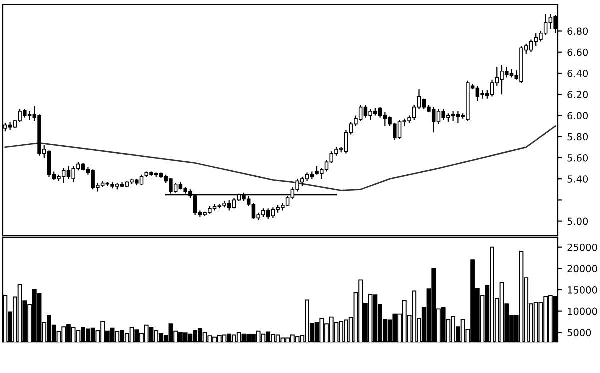 The height and width of the screenshot is (373, 600). I want to click on y-tick-label: 5.60, so click(578, 158).